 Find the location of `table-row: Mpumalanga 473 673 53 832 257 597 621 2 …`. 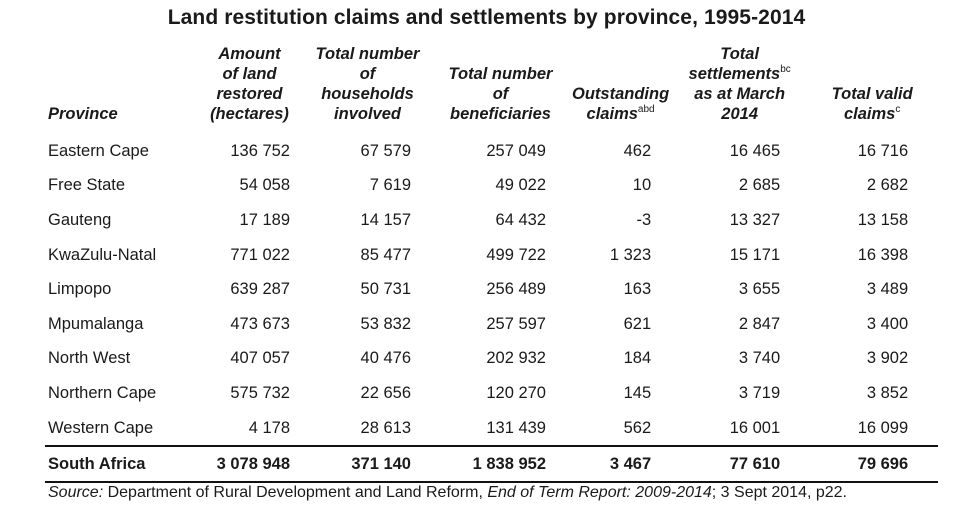

table-row: Mpumalanga 473 673 53 832 257 597 621 2 … is located at coordinates (491, 324).